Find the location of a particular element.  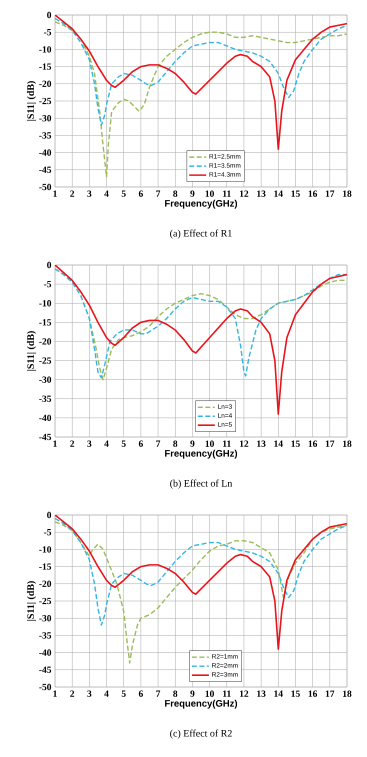

text: (b) Effect of Ln is located at coordinates (201, 484).